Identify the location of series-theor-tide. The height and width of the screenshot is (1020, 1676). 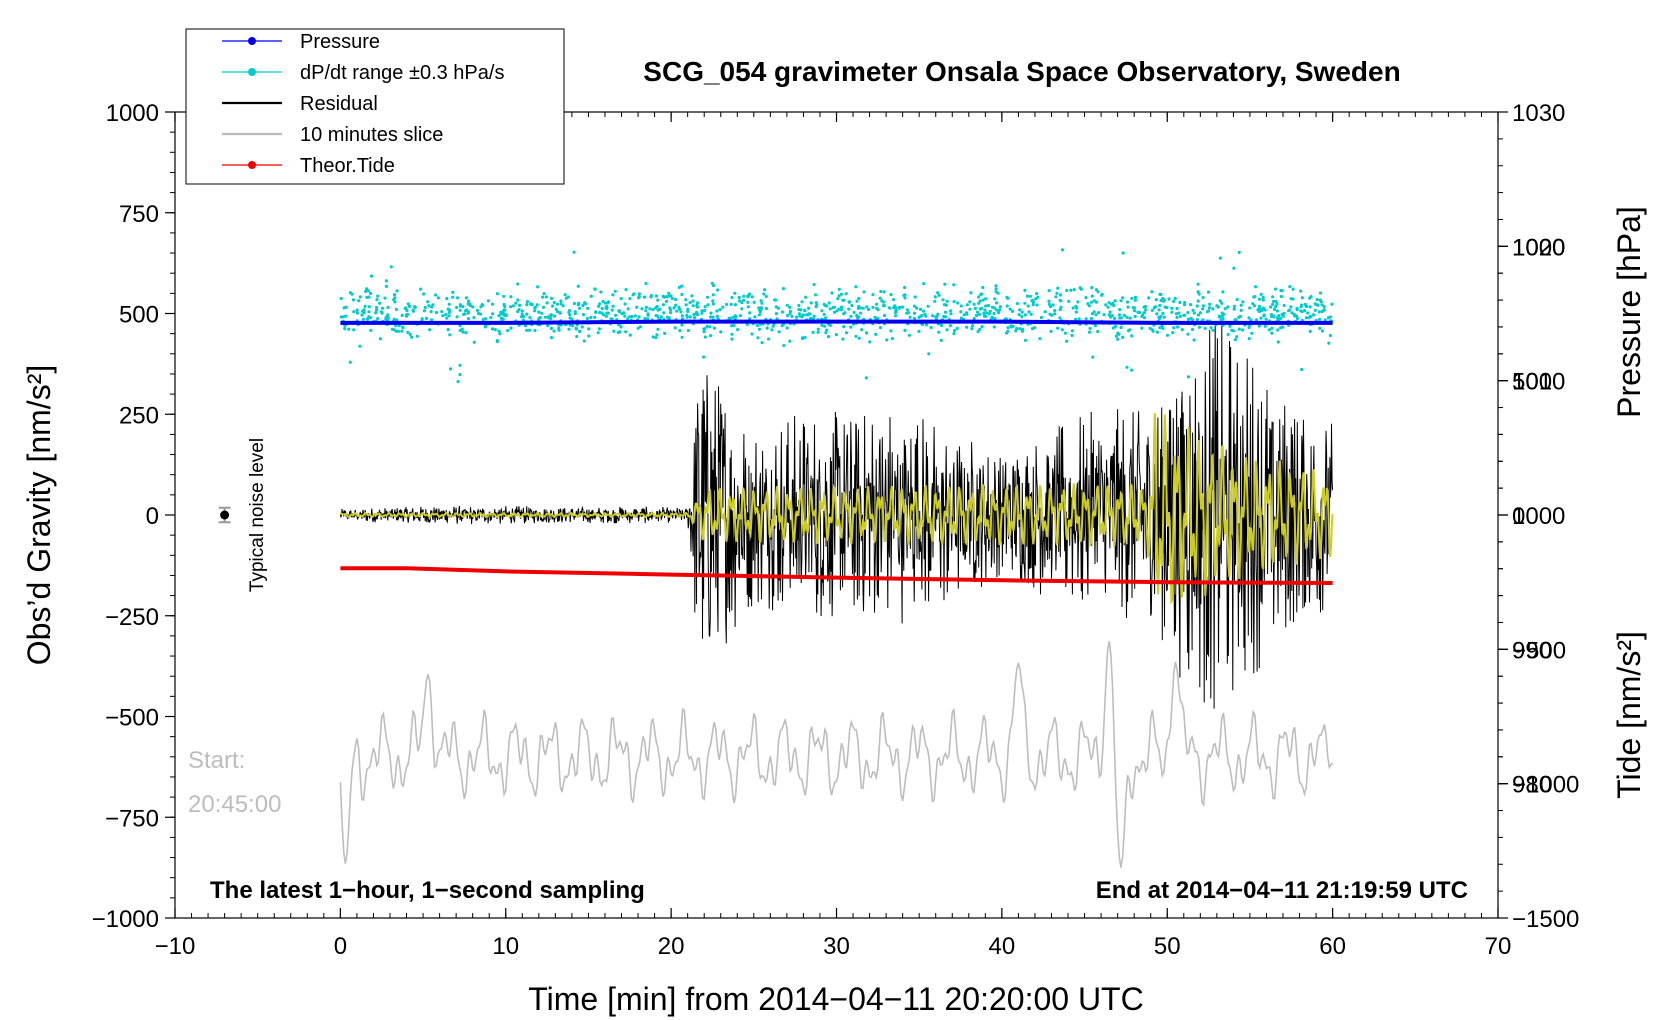
(836, 575).